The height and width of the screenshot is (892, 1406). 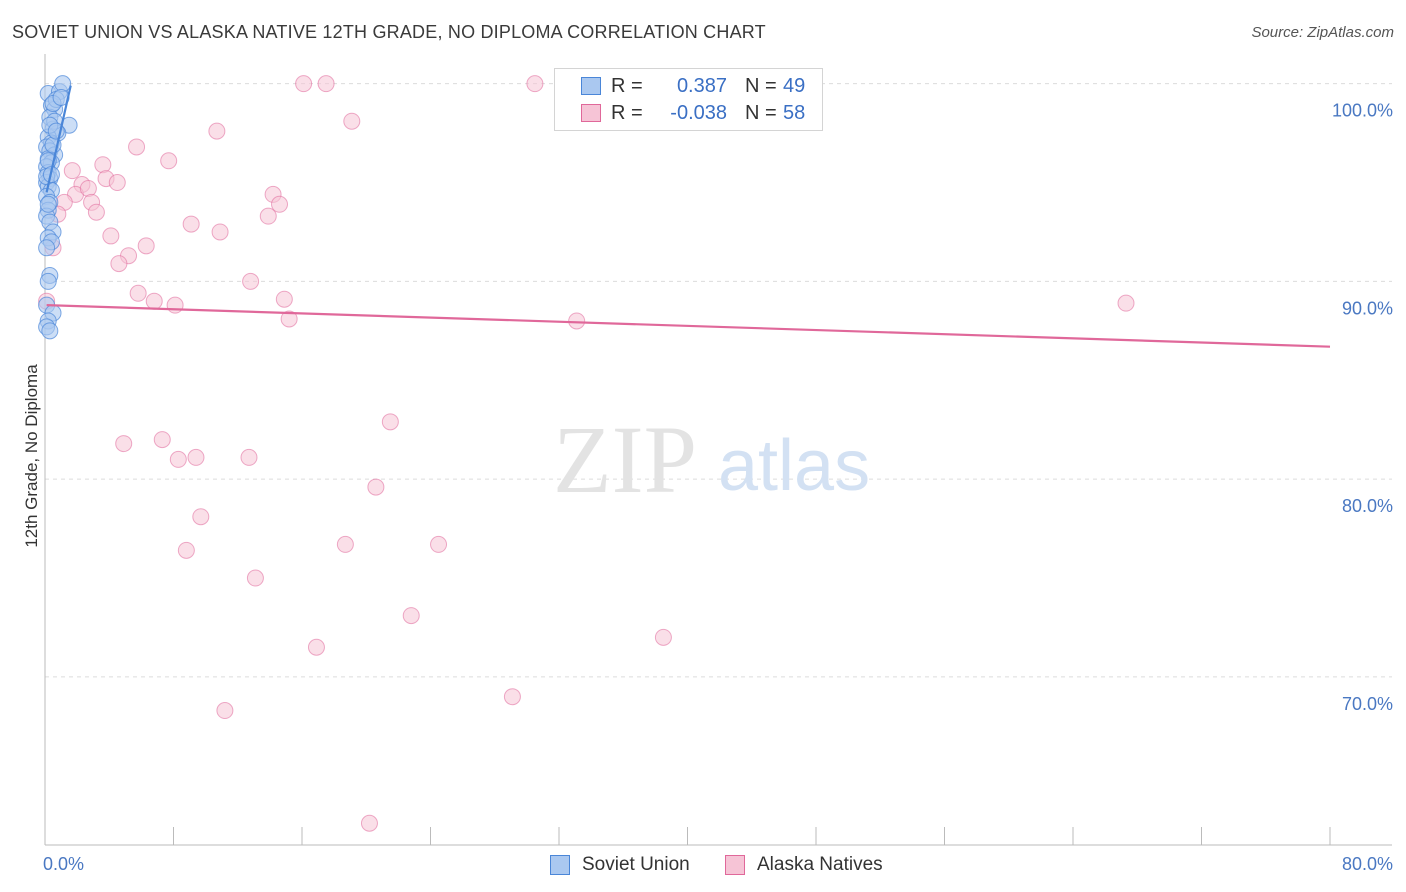 What do you see at coordinates (1367, 506) in the screenshot?
I see `y-tick-label: 80.0%` at bounding box center [1367, 506].